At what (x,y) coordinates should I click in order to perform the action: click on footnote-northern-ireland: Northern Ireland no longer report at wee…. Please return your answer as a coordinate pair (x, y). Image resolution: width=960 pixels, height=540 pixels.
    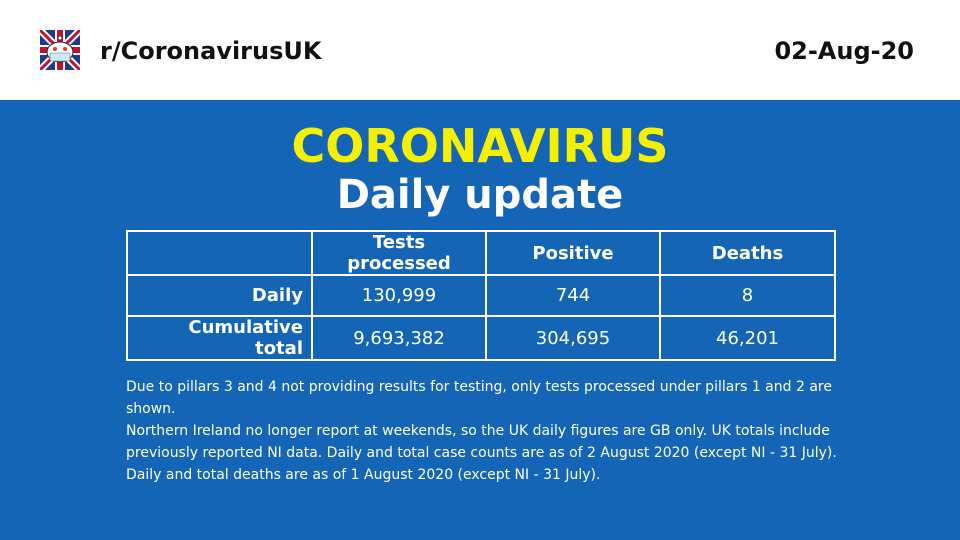
    Looking at the image, I should click on (481, 453).